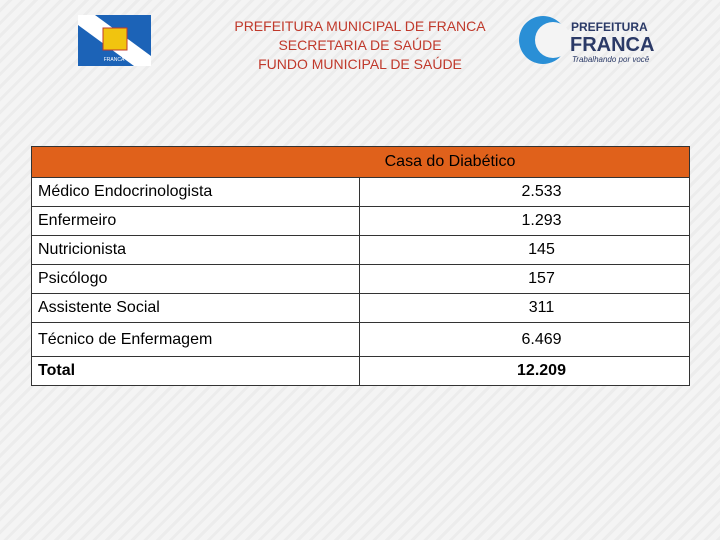 The width and height of the screenshot is (720, 540). Describe the element at coordinates (195, 192) in the screenshot. I see `row-label: Médico Endocrinologista` at that location.